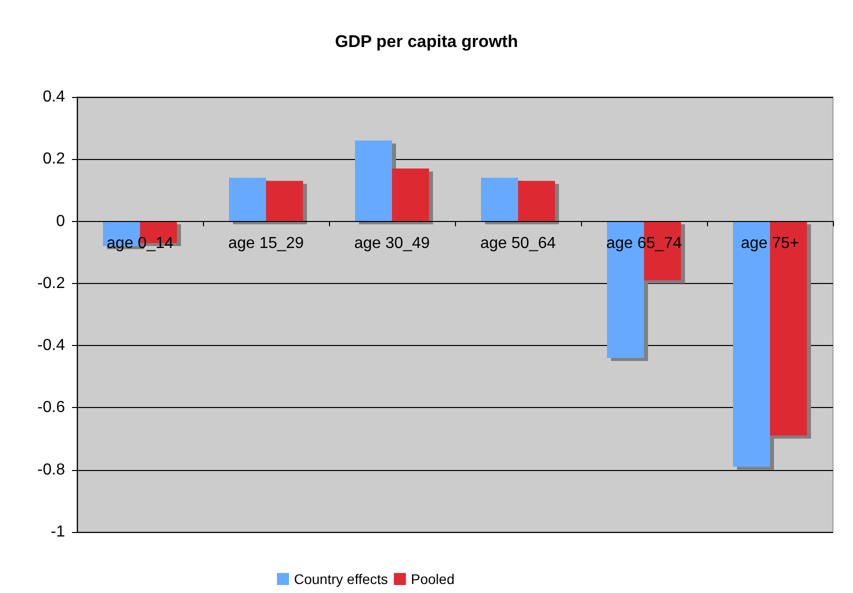 The image size is (853, 593). I want to click on legend-label: Country effects, so click(341, 579).